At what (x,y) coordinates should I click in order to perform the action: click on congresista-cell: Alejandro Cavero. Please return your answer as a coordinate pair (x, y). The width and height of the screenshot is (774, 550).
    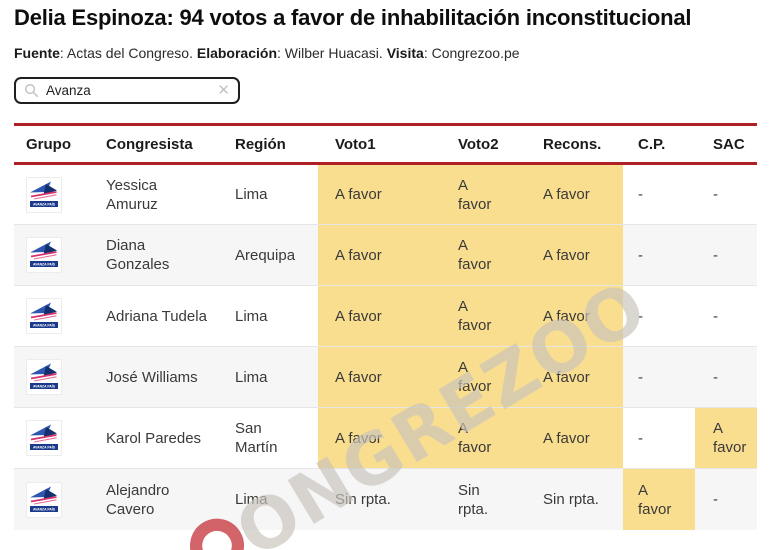
    Looking at the image, I should click on (138, 499).